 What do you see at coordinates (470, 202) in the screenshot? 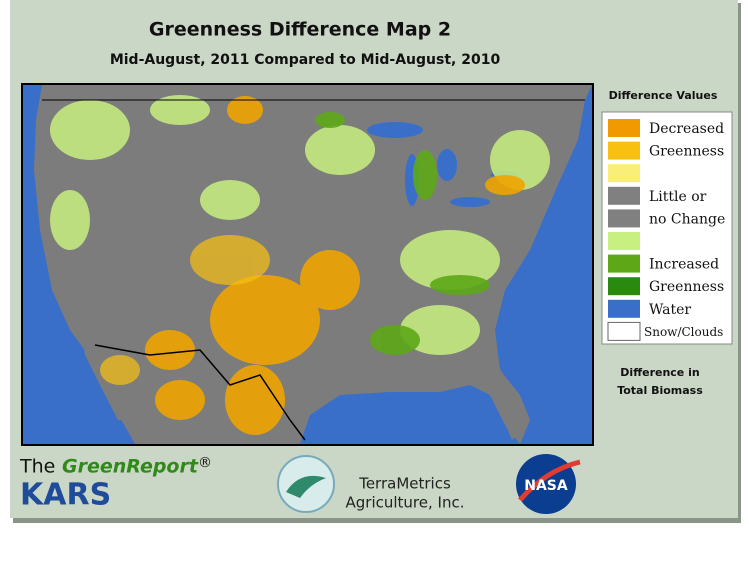
I see `lake-erie` at bounding box center [470, 202].